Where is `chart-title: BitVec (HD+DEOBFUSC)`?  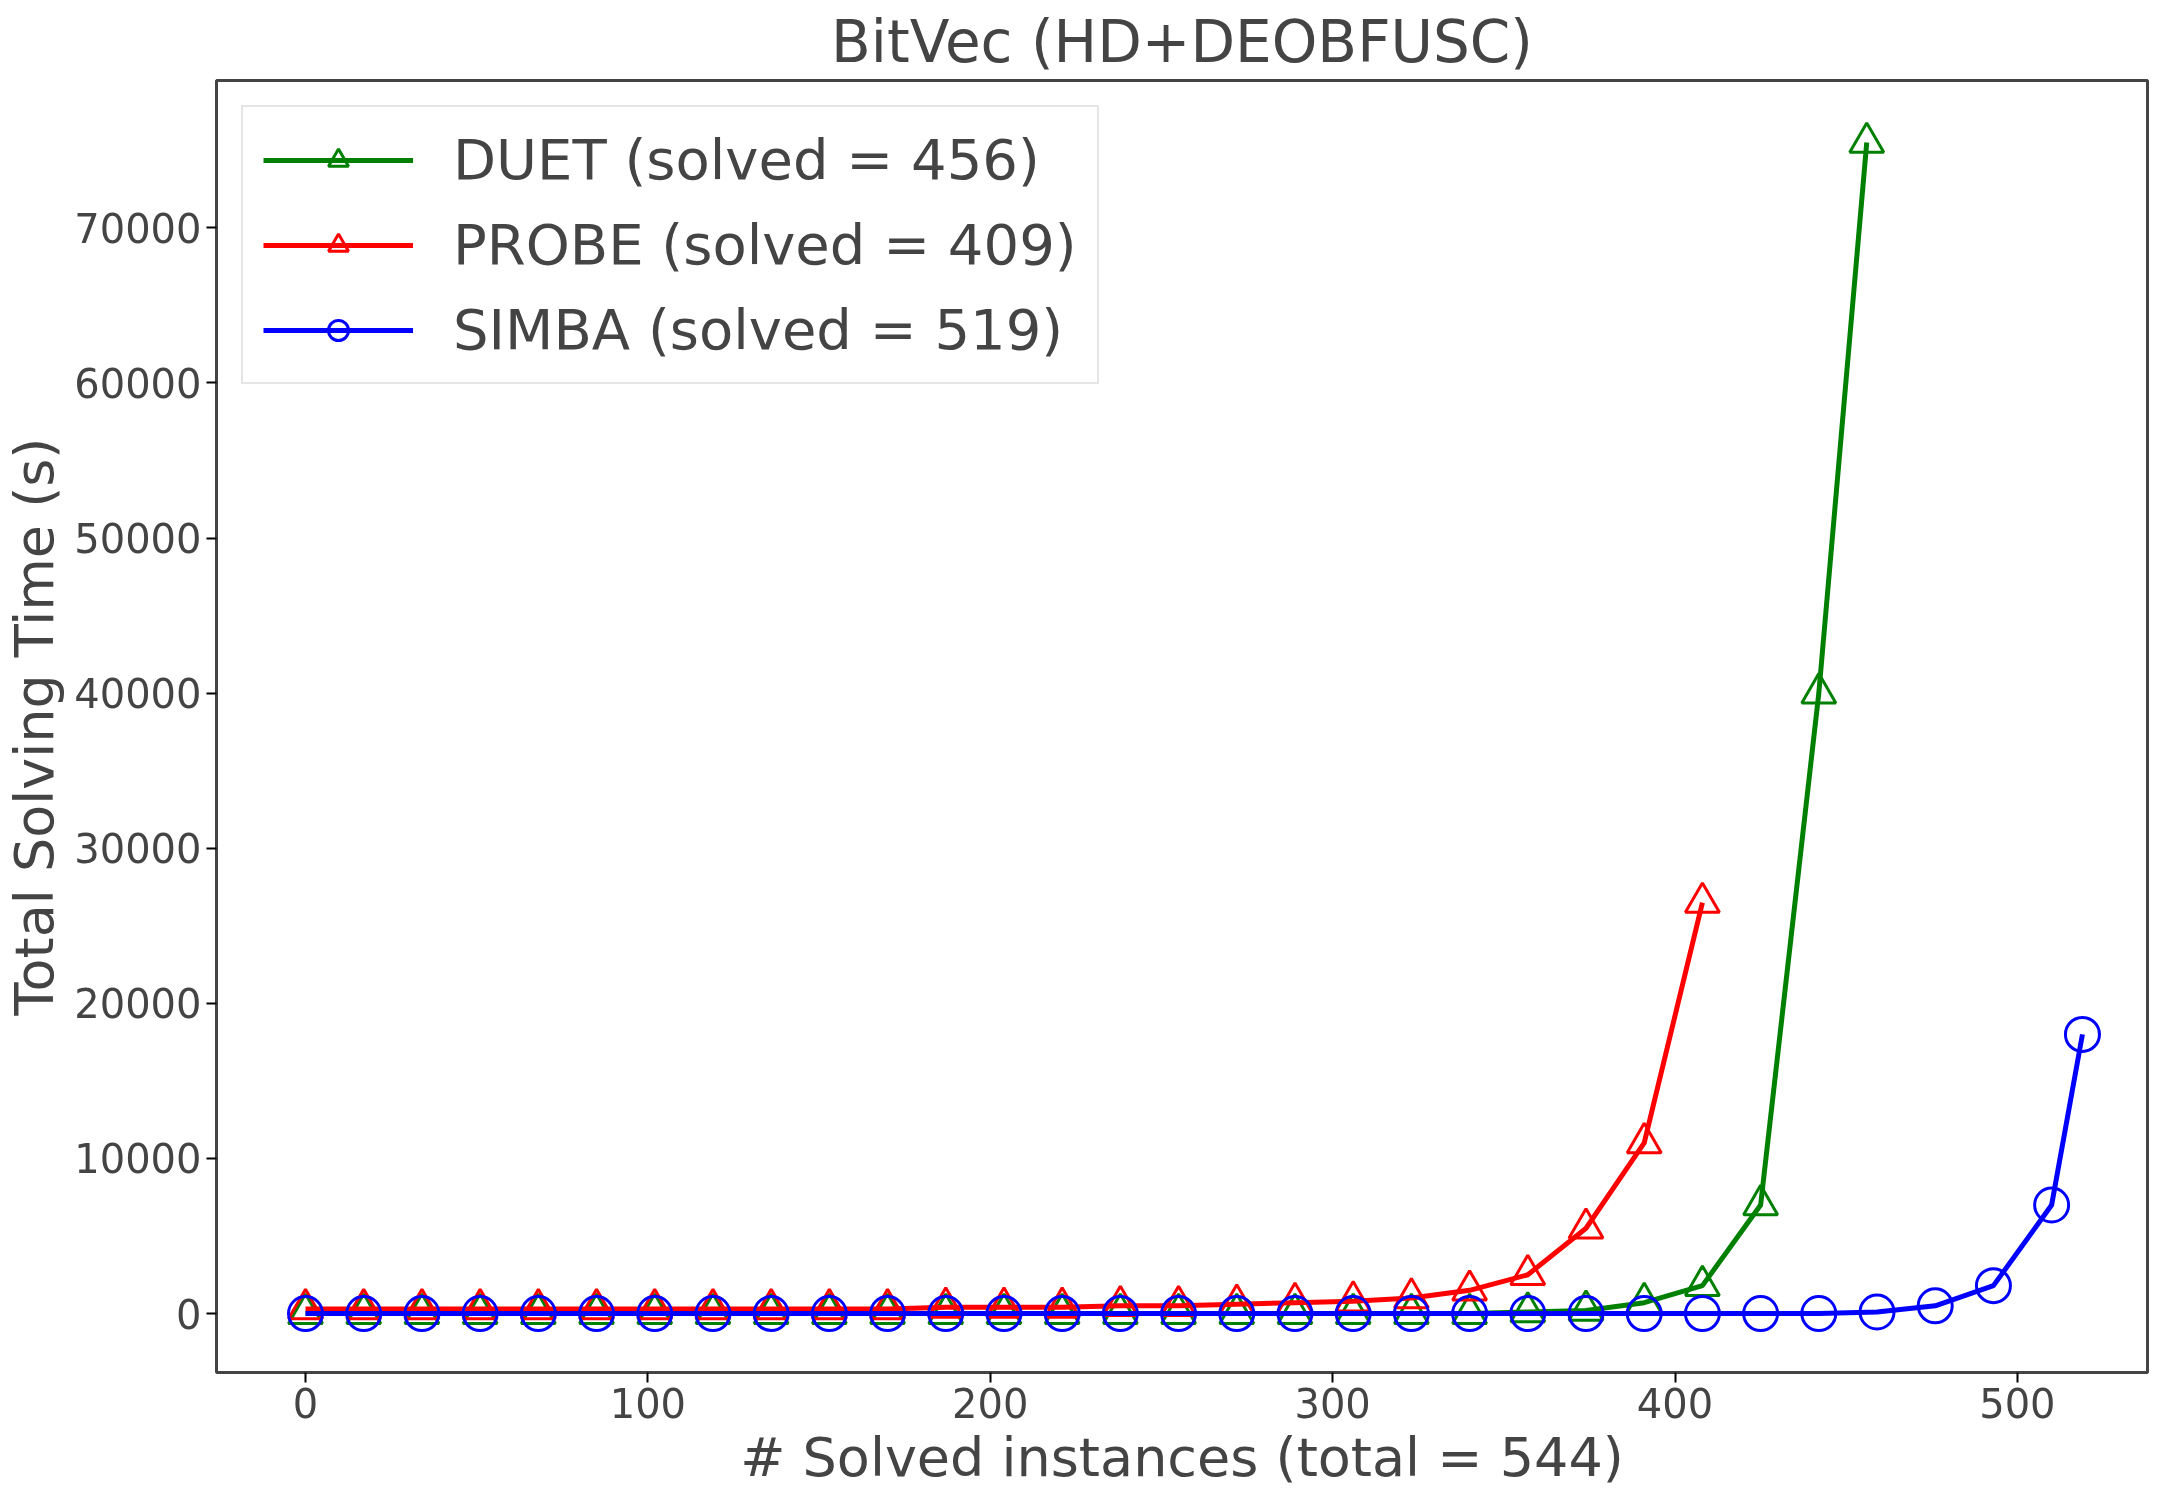 chart-title: BitVec (HD+DEOBFUSC) is located at coordinates (1182, 41).